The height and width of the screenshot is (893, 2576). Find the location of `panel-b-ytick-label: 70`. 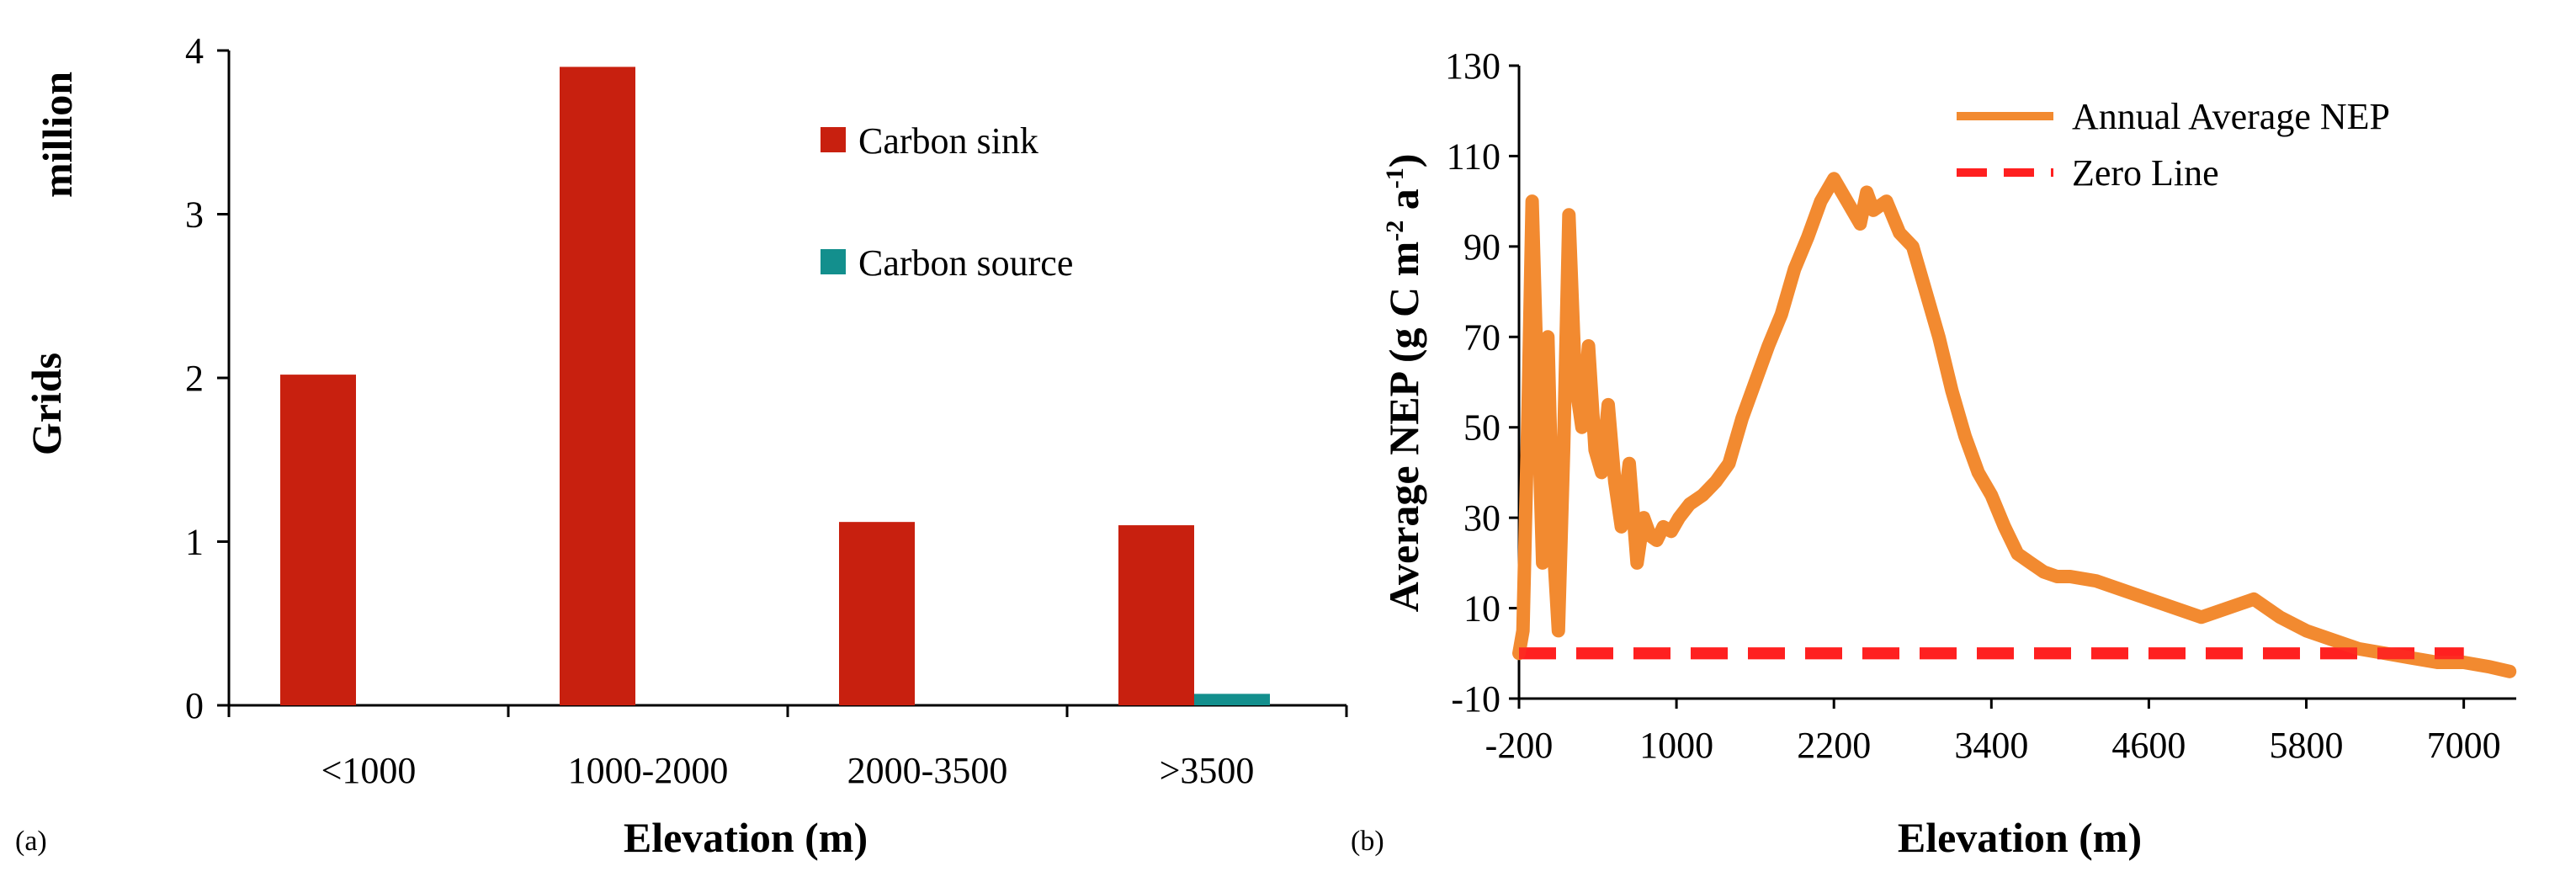

panel-b-ytick-label: 70 is located at coordinates (1481, 337).